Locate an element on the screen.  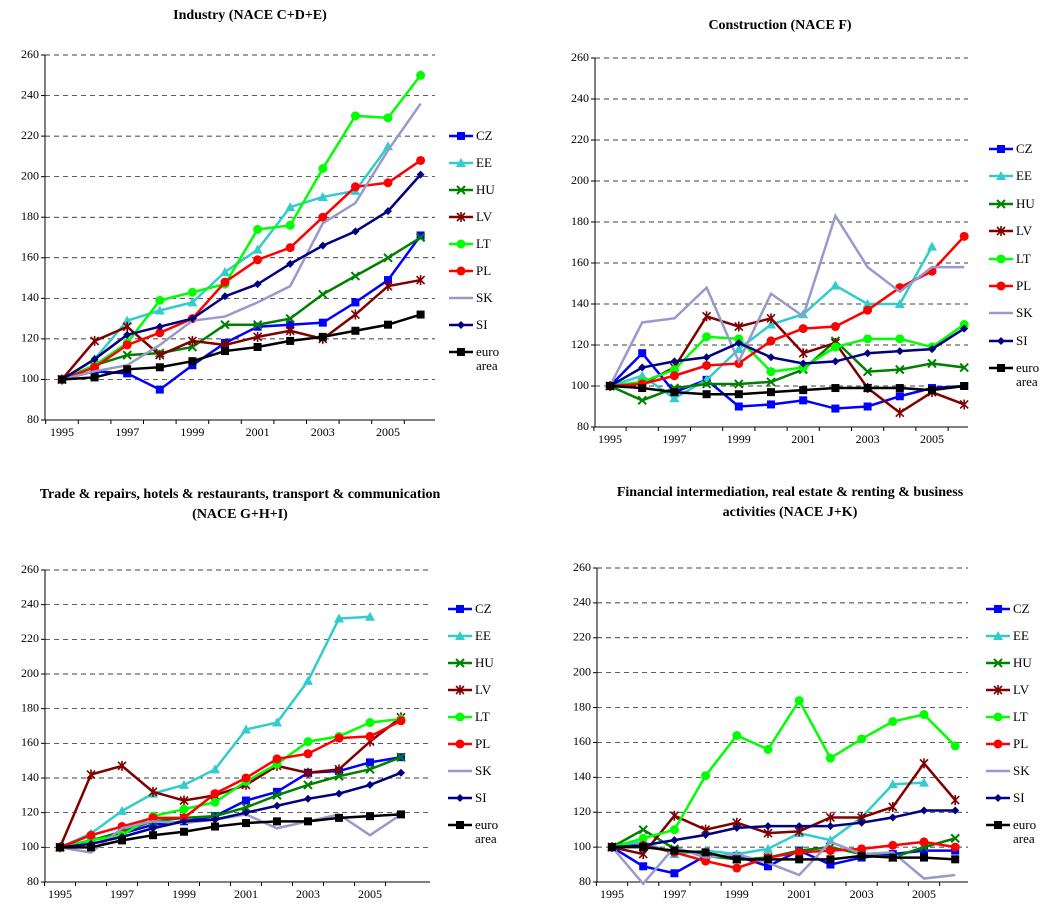
y-tick-label: 100 is located at coordinates (582, 846).